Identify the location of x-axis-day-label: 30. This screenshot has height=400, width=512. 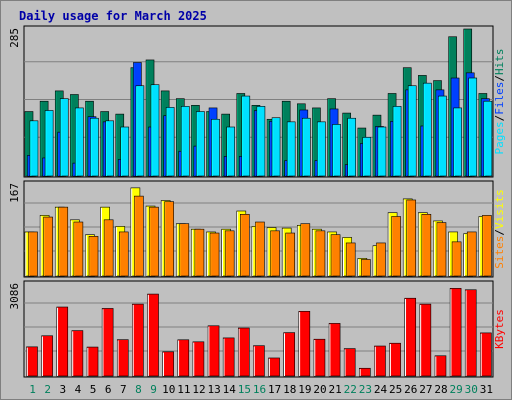
(471, 389).